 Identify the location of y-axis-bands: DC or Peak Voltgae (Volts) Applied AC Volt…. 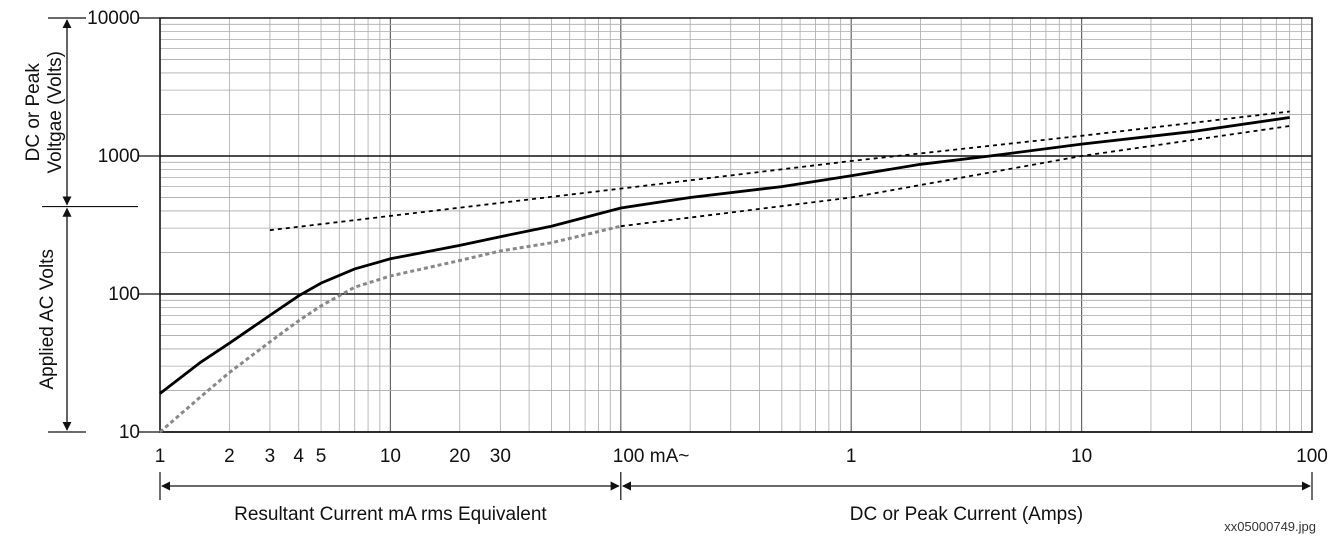
(80, 225).